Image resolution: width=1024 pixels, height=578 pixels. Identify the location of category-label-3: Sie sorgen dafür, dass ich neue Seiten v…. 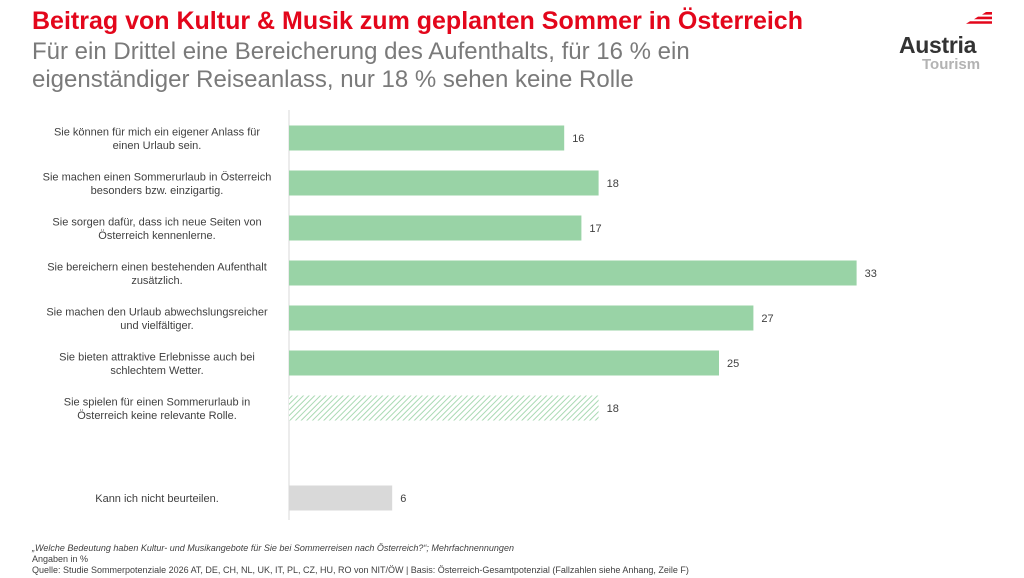
(156, 229).